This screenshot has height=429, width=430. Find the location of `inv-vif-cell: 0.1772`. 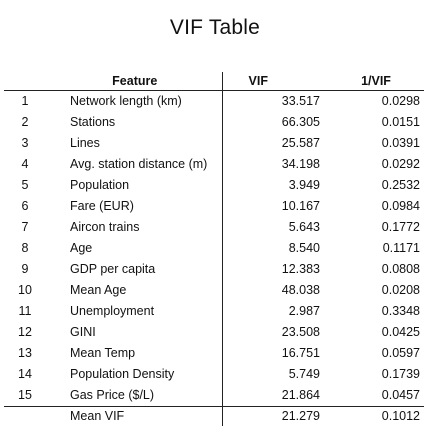

inv-vif-cell: 0.1772 is located at coordinates (400, 227).